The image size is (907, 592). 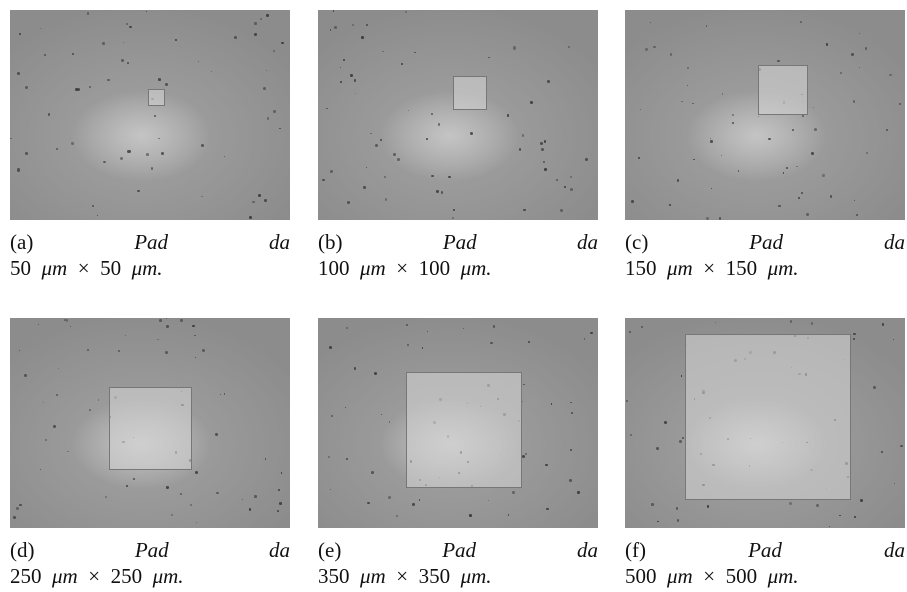 What do you see at coordinates (470, 93) in the screenshot?
I see `pad` at bounding box center [470, 93].